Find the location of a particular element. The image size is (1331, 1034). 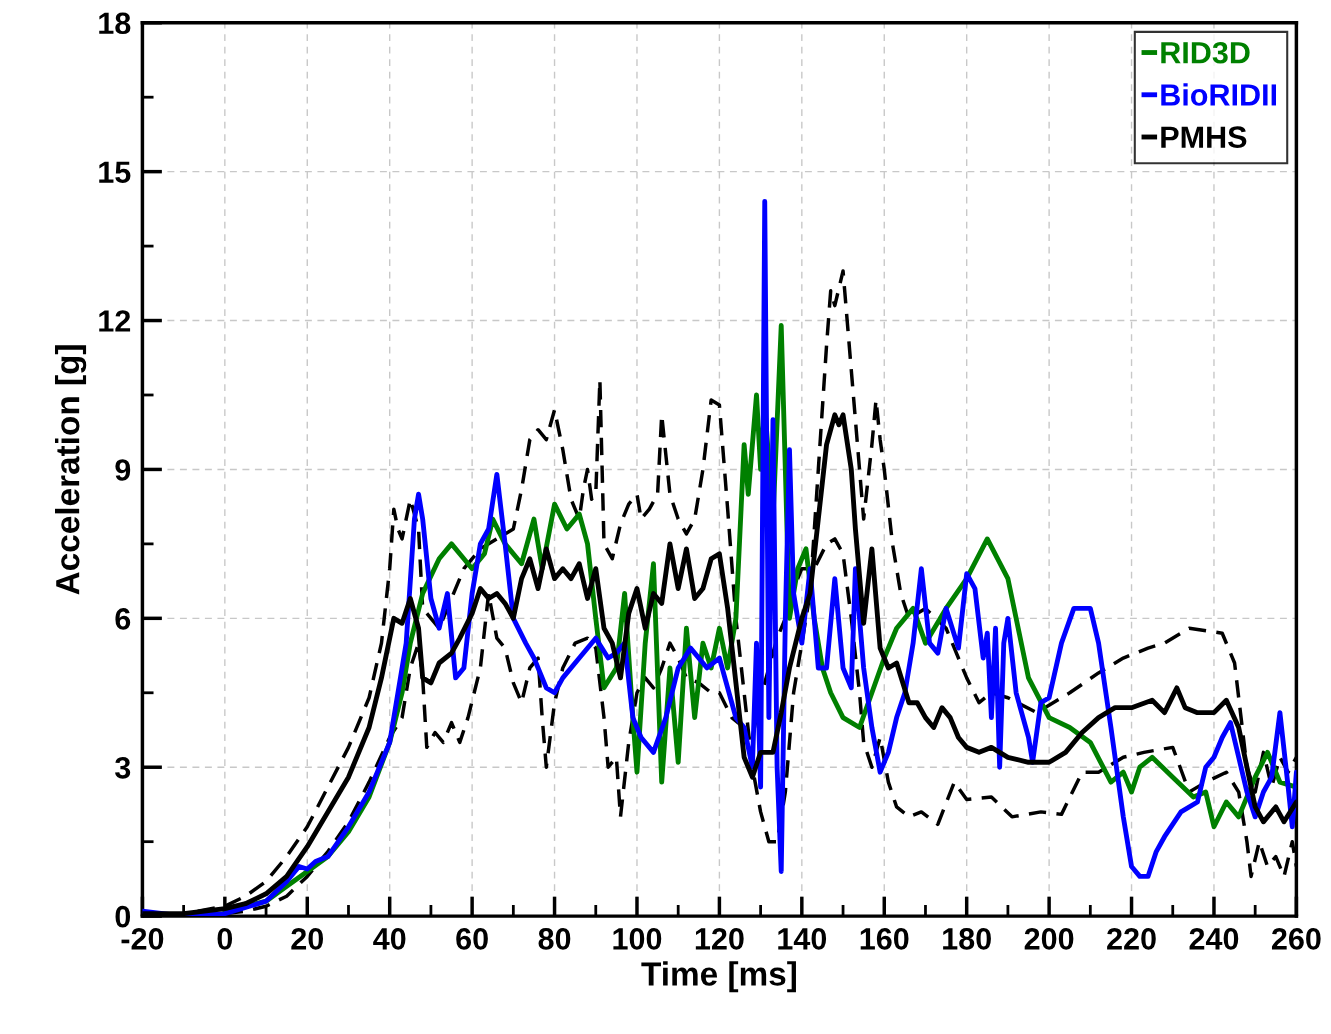

x-tick-label: -20 is located at coordinates (142, 939).